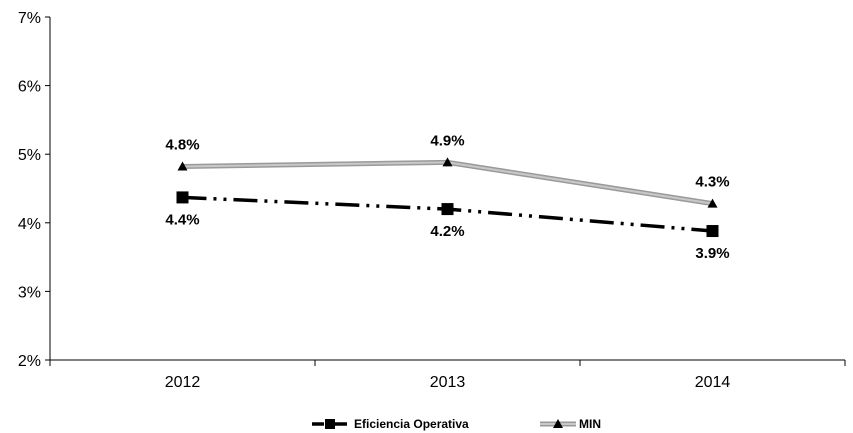 This screenshot has height=433, width=853. Describe the element at coordinates (558, 423) in the screenshot. I see `legend-marker-min` at that location.